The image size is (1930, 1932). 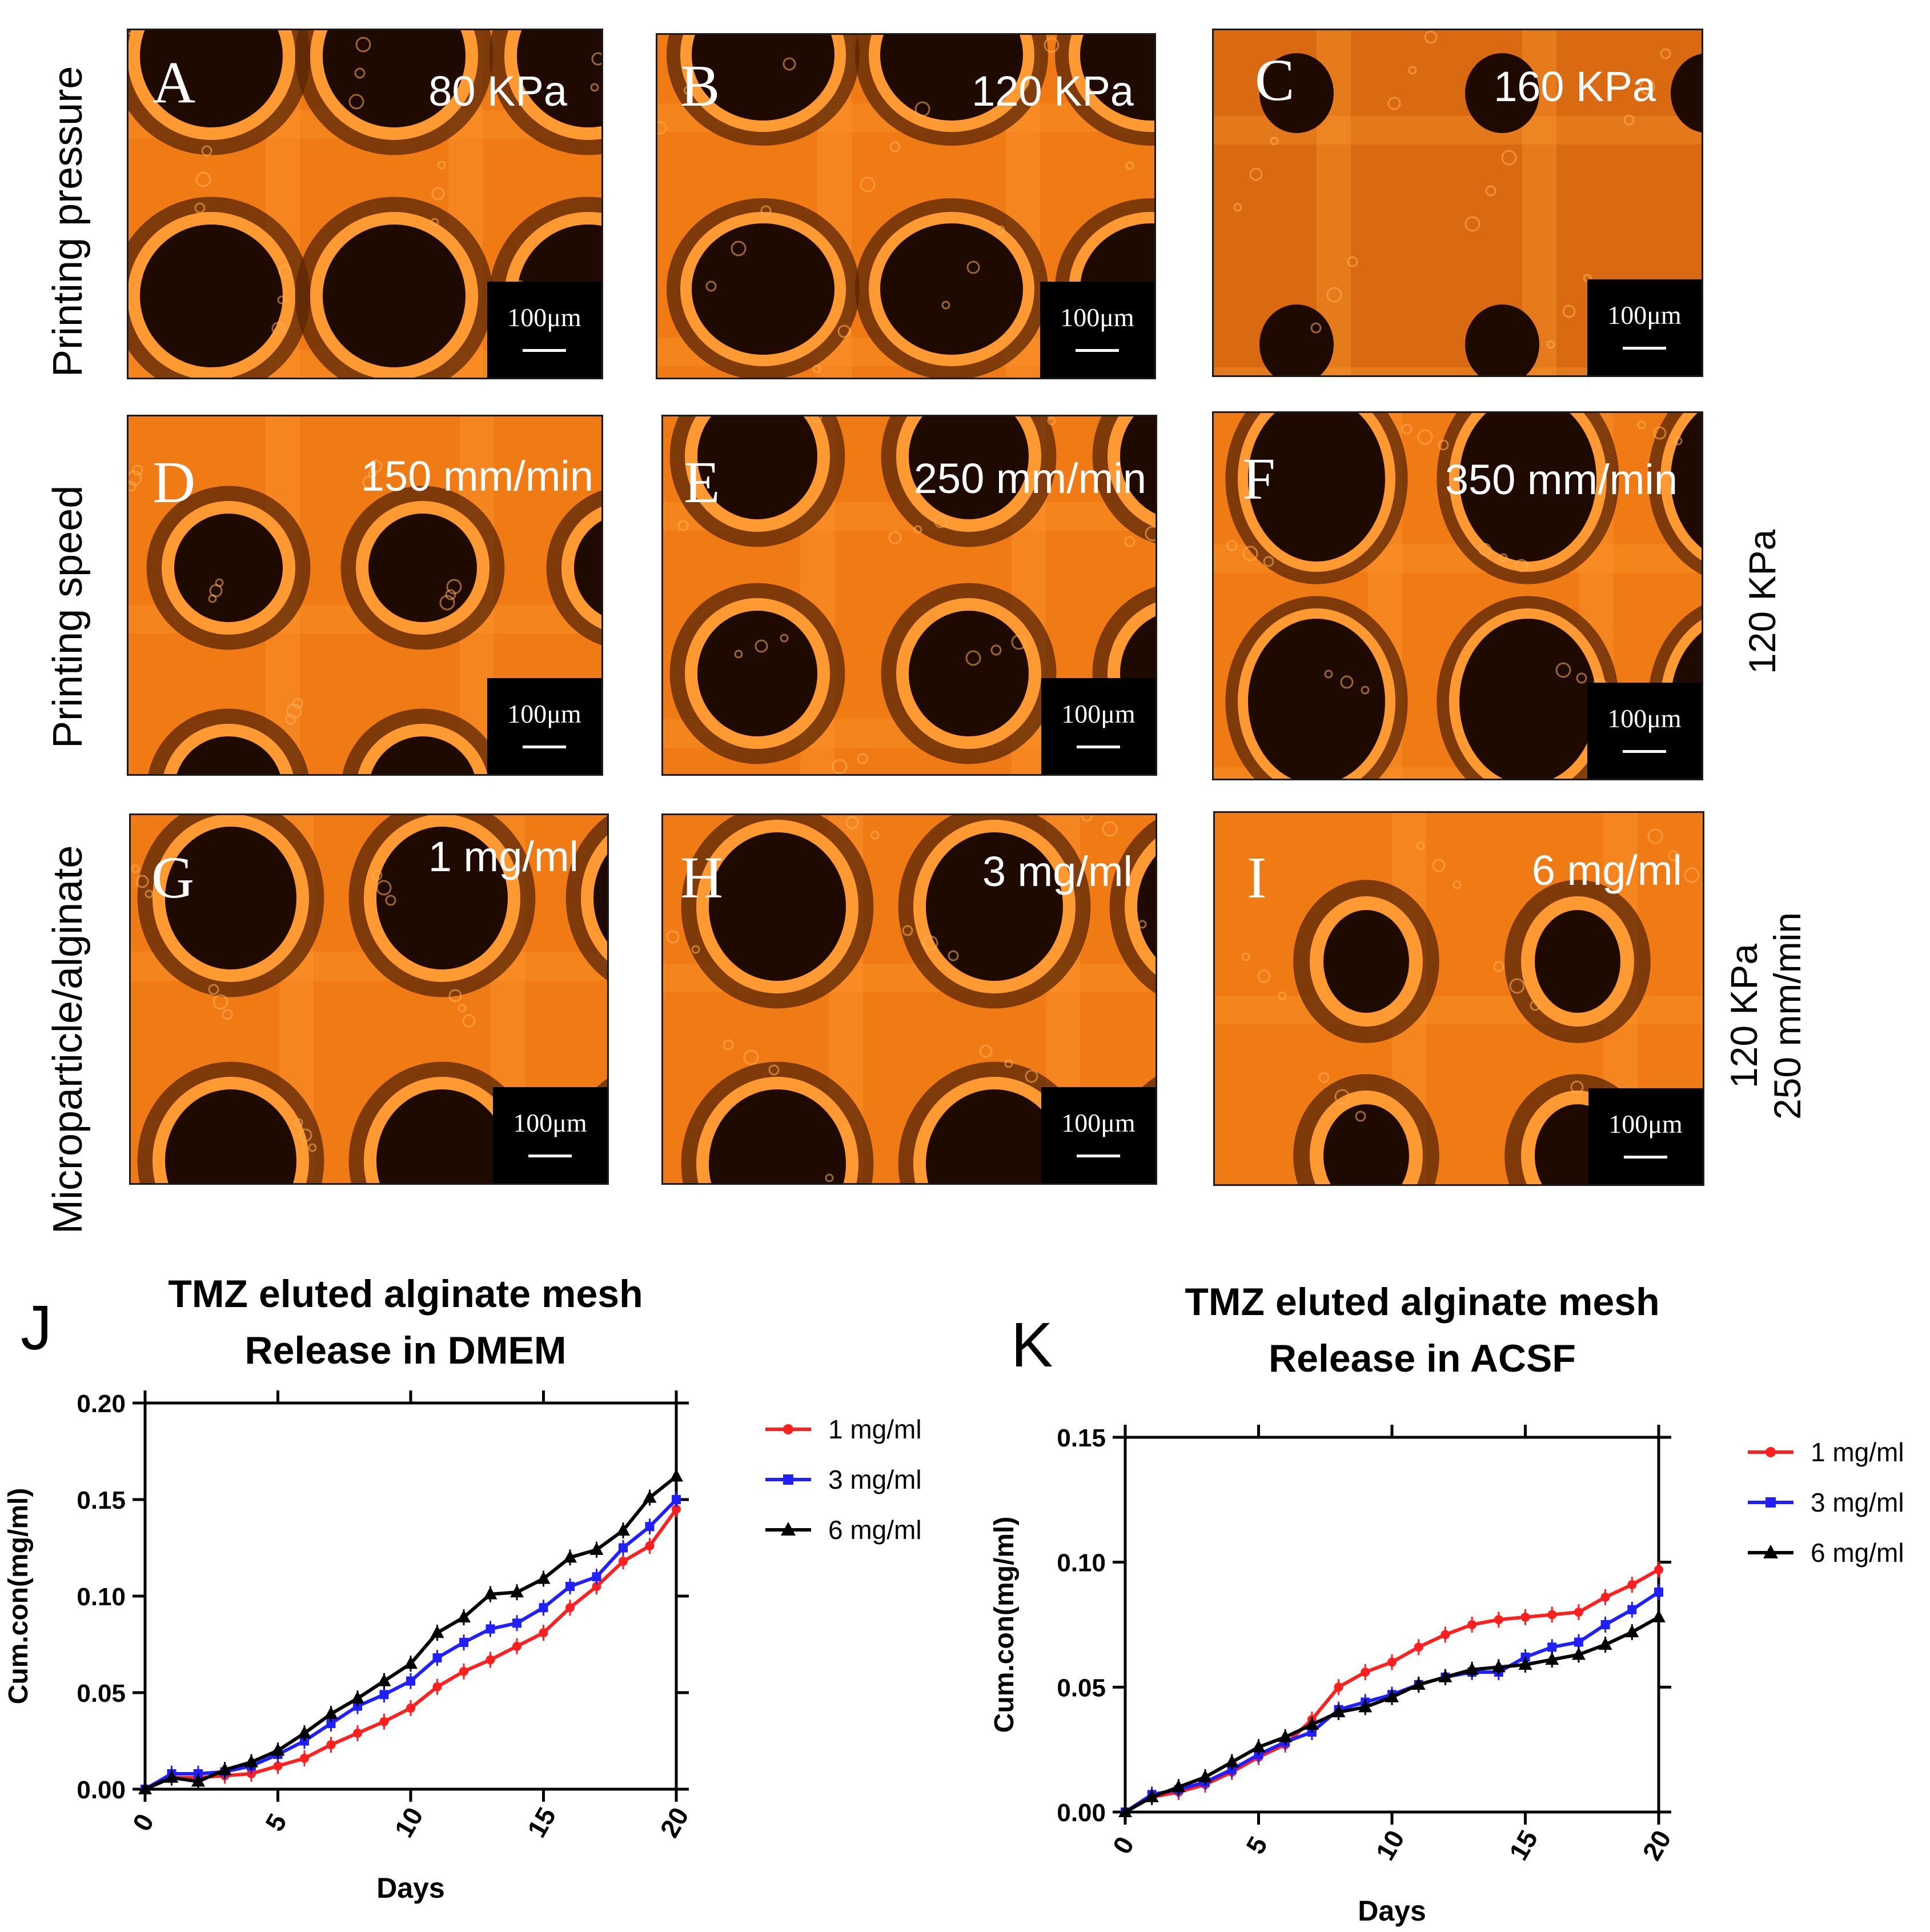 What do you see at coordinates (1259, 479) in the screenshot?
I see `panel-letter: F` at bounding box center [1259, 479].